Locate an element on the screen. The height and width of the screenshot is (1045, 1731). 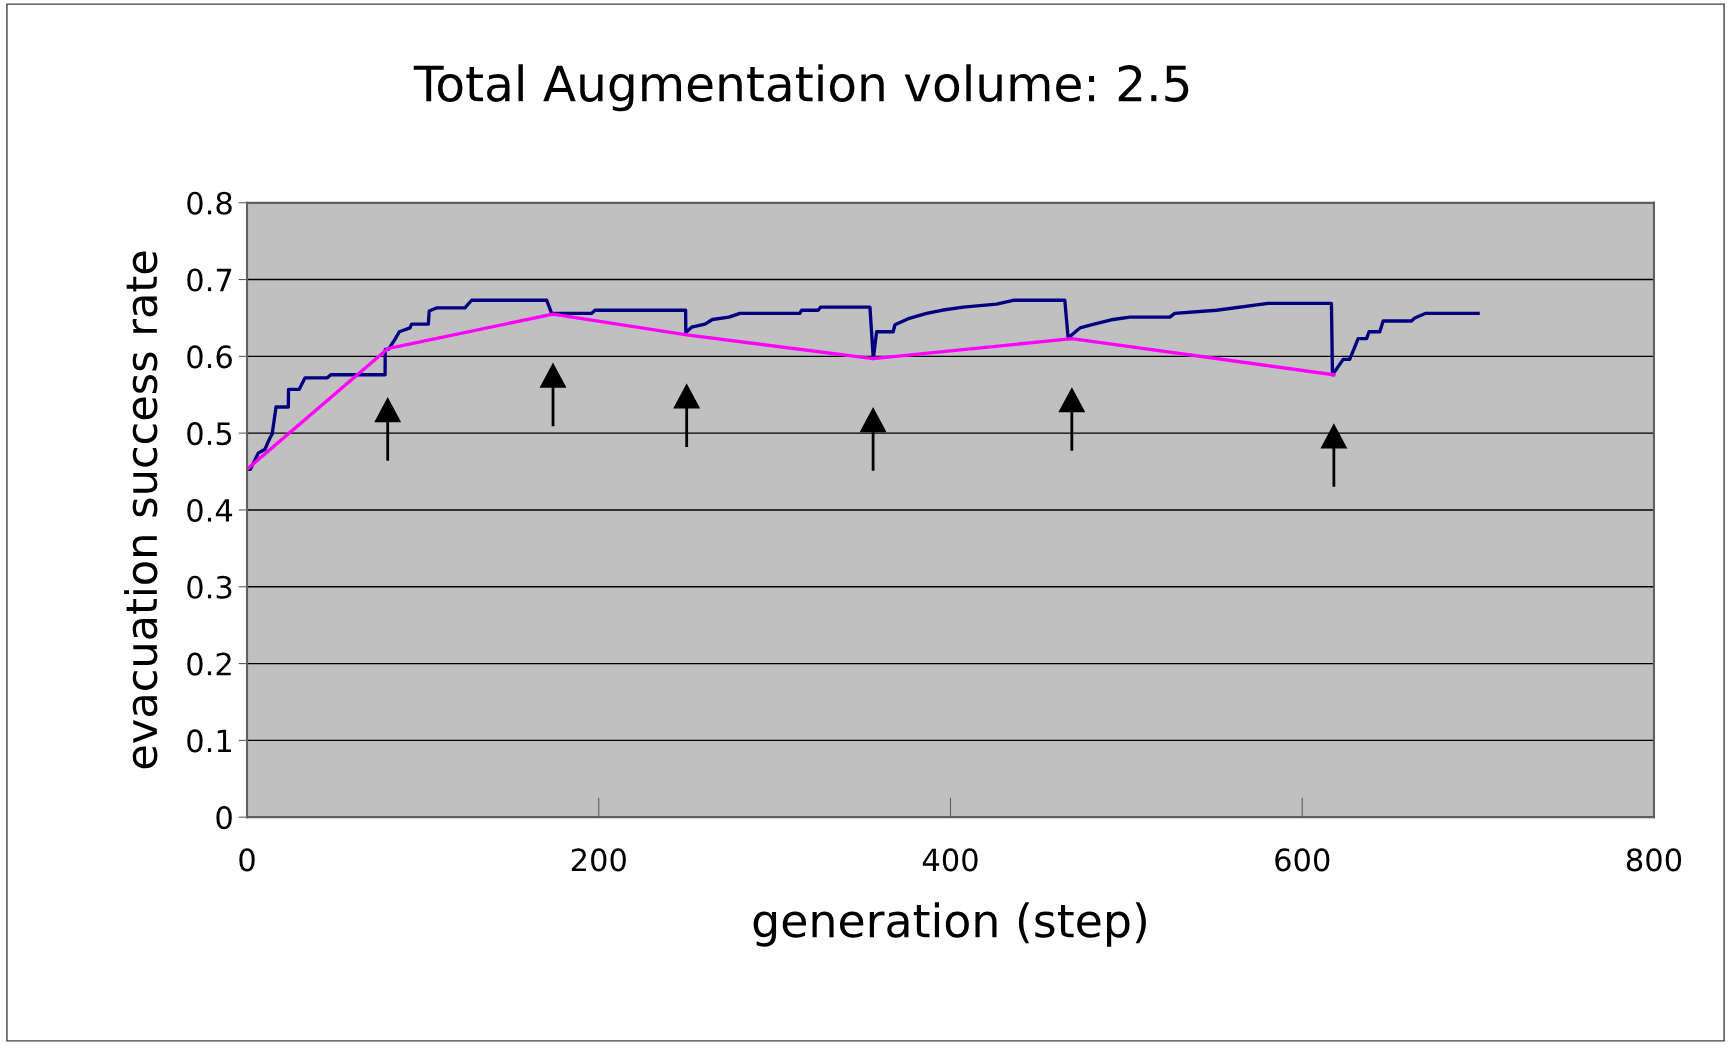
y-tick-label: 0.5 is located at coordinates (209, 434).